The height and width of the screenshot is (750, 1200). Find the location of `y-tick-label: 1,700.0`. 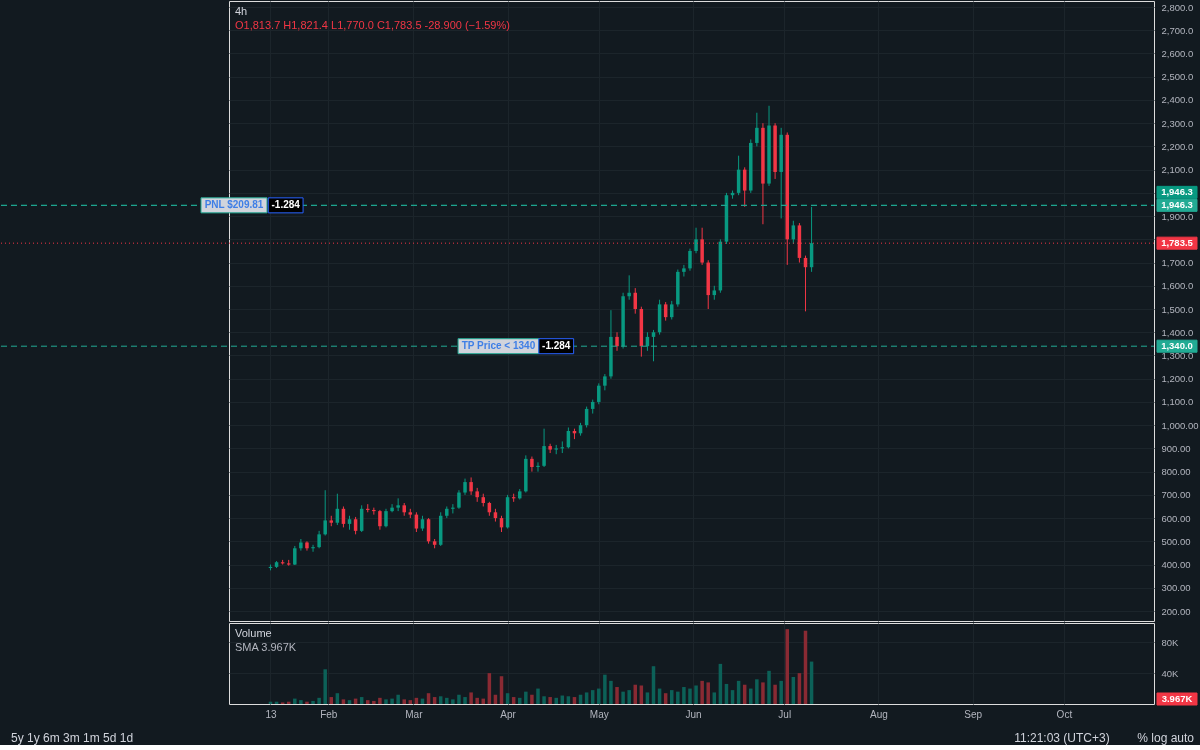

y-tick-label: 1,700.0 is located at coordinates (1177, 263).